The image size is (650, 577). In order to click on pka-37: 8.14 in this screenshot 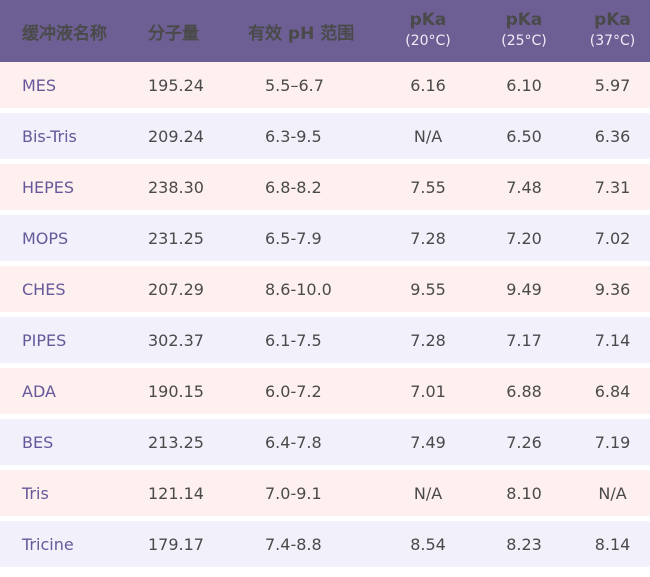, I will do `click(612, 544)`.